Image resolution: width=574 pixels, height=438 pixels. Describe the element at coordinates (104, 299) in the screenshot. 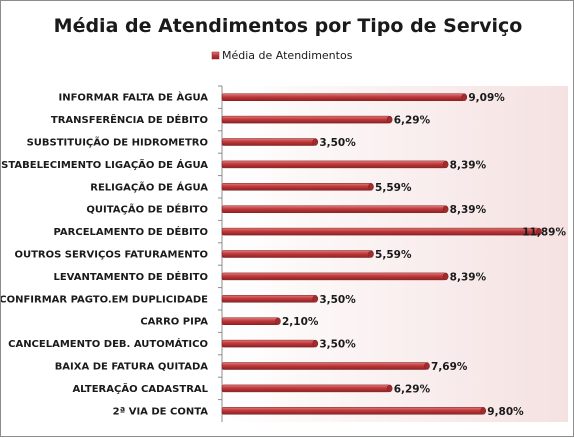

I see `category-label: CONFIRMAR PAGTO.EM DUPLICIDADE` at that location.